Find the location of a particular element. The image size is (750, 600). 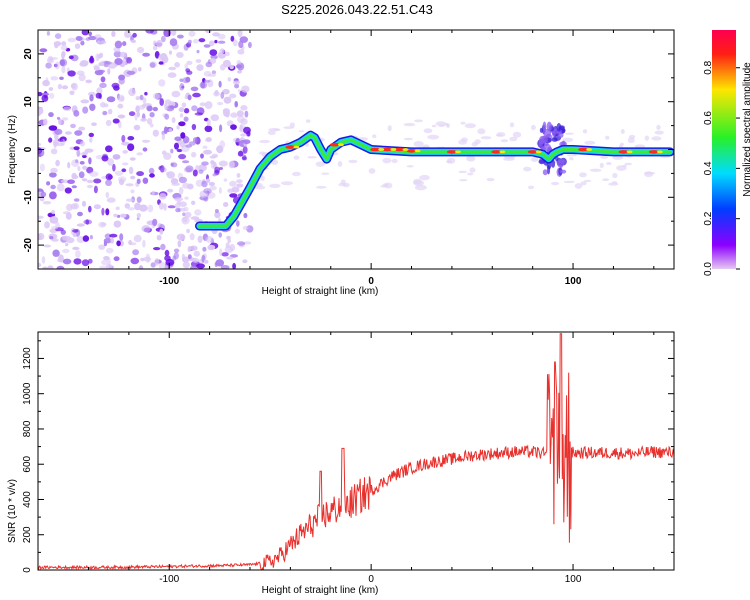

ridge-peak-yellow is located at coordinates (393, 149).